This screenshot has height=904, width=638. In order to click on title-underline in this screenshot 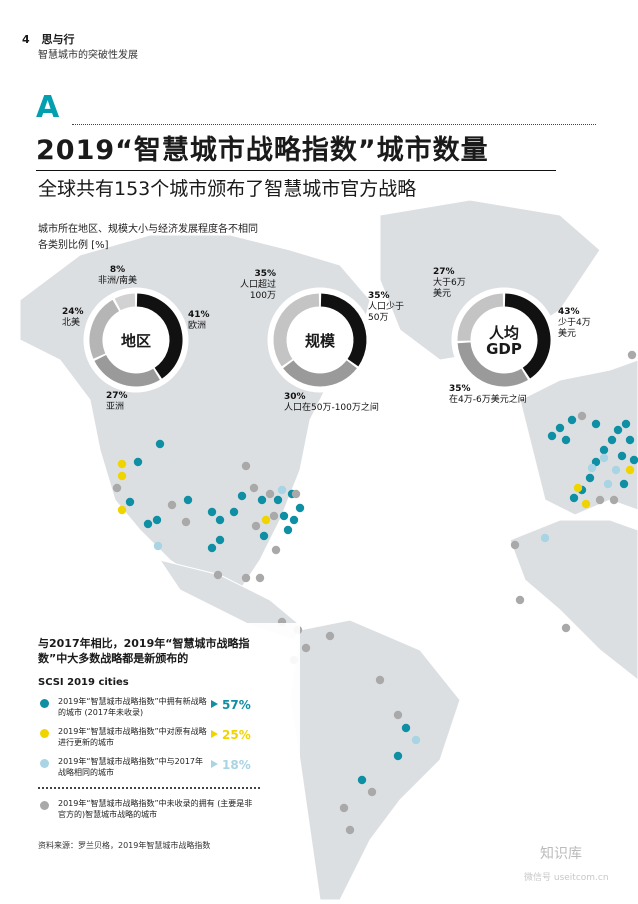, I will do `click(296, 170)`.